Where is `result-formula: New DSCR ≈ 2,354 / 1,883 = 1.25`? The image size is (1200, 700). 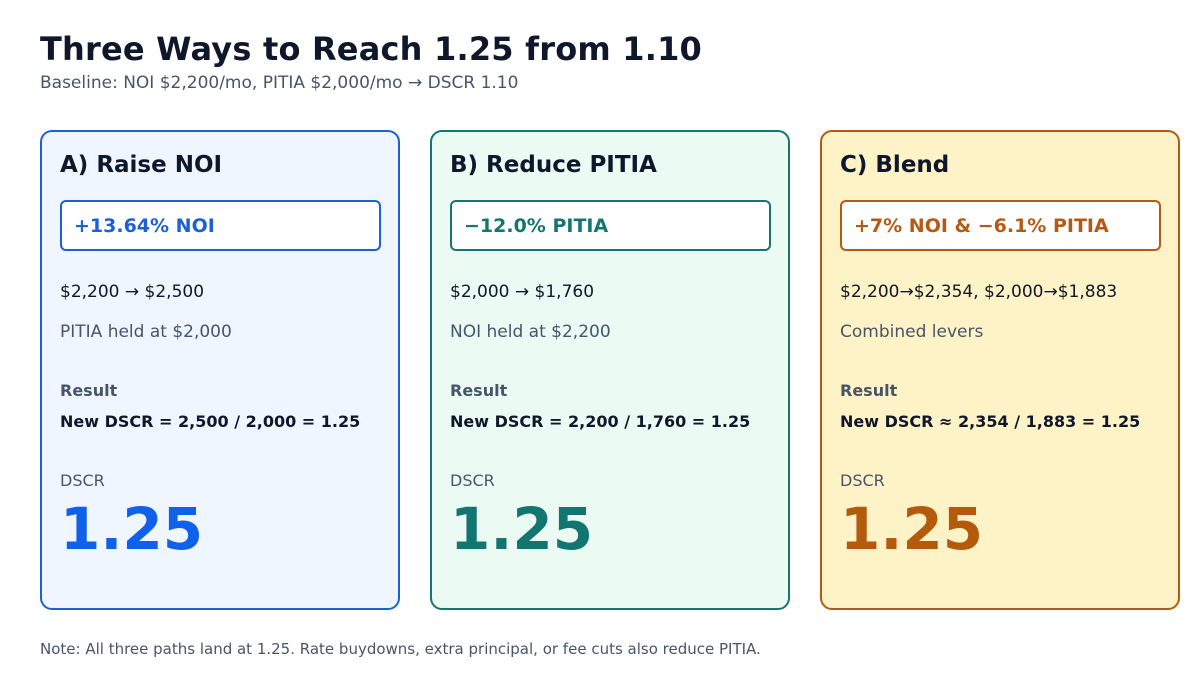 result-formula: New DSCR ≈ 2,354 / 1,883 = 1.25 is located at coordinates (990, 421).